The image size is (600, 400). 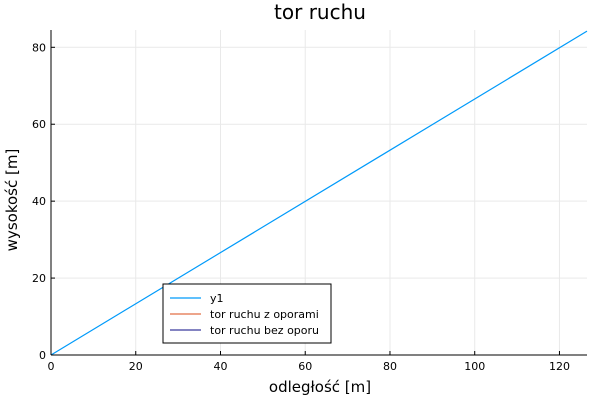 What do you see at coordinates (39, 124) in the screenshot?
I see `y-tick-label: 60` at bounding box center [39, 124].